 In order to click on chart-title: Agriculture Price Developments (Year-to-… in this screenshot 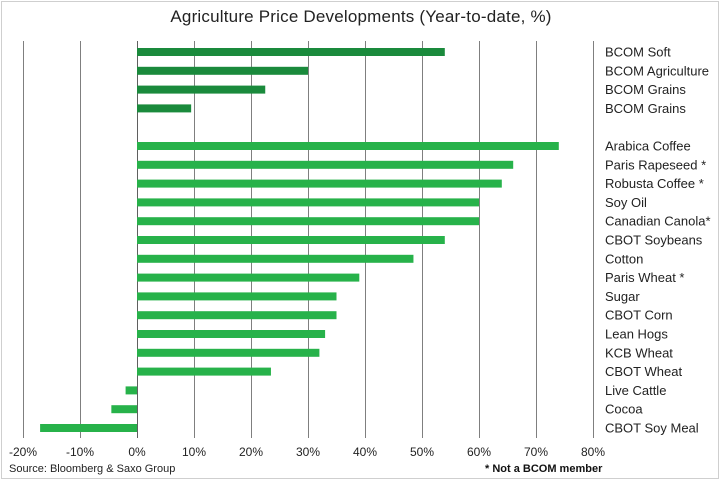, I will do `click(361, 16)`.